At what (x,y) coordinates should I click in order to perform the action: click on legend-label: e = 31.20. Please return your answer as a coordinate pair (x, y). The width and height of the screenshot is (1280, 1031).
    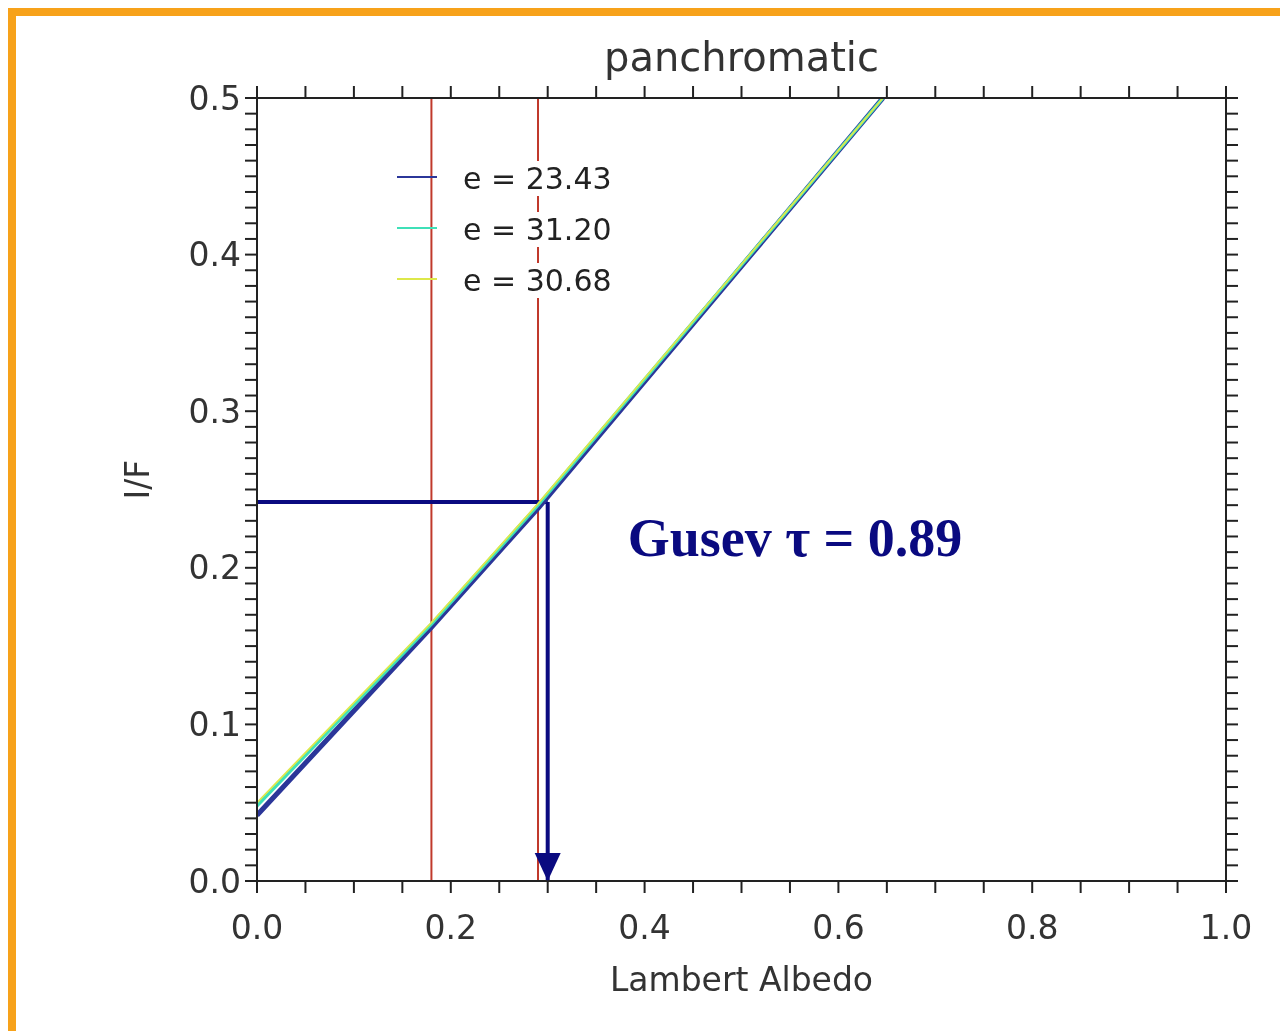
    Looking at the image, I should click on (537, 229).